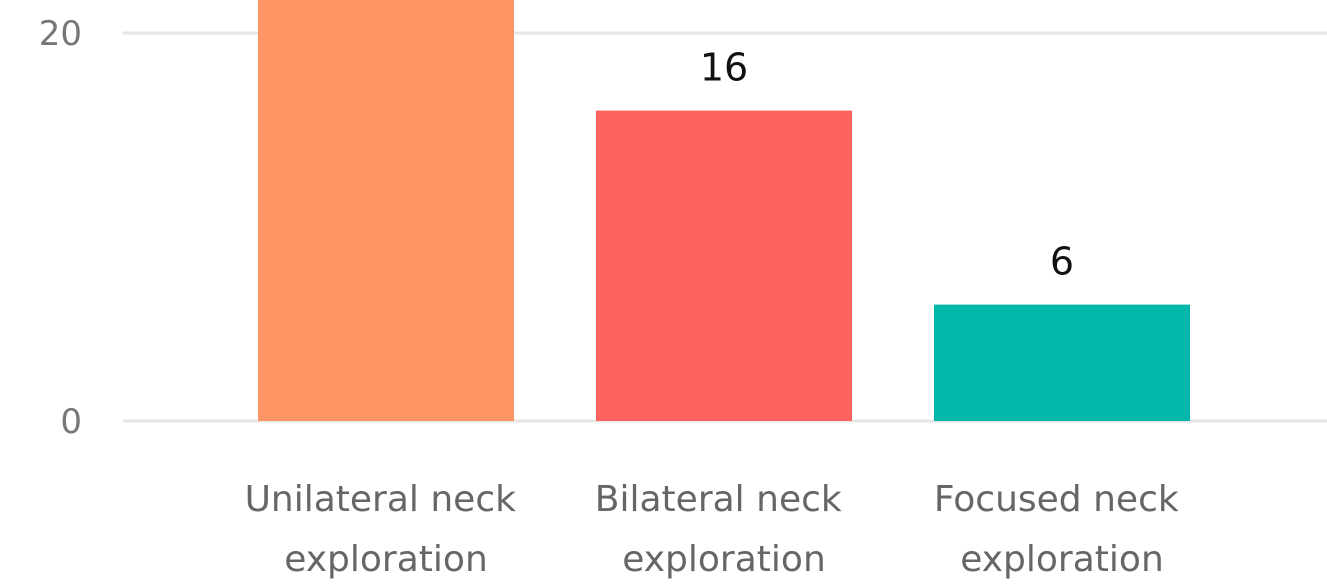 The height and width of the screenshot is (588, 1327). Describe the element at coordinates (724, 68) in the screenshot. I see `data-label: 16` at that location.